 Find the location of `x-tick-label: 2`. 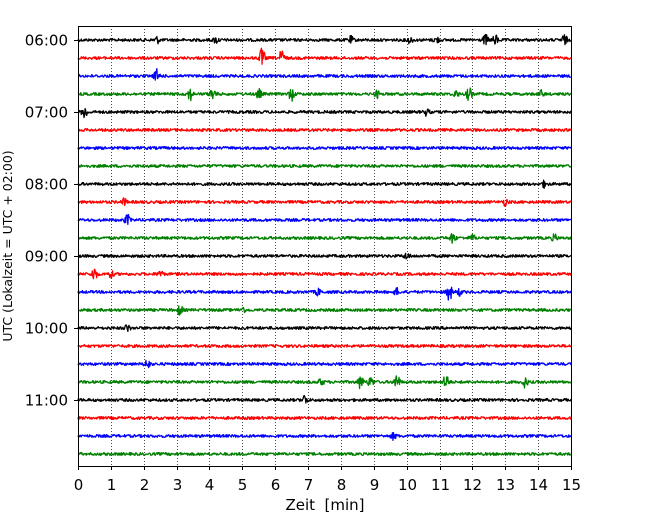

x-tick-label: 2 is located at coordinates (145, 485).